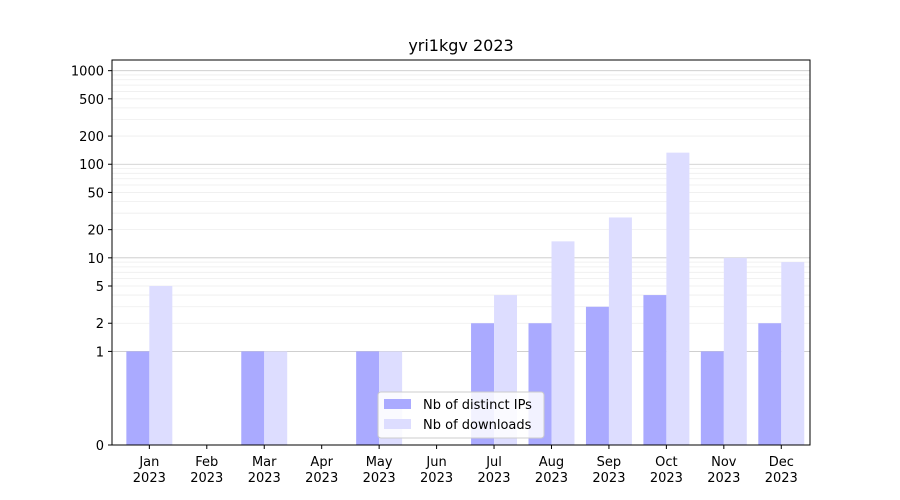 Image resolution: width=900 pixels, height=500 pixels. I want to click on x-tick-label: Jun 2023, so click(436, 470).